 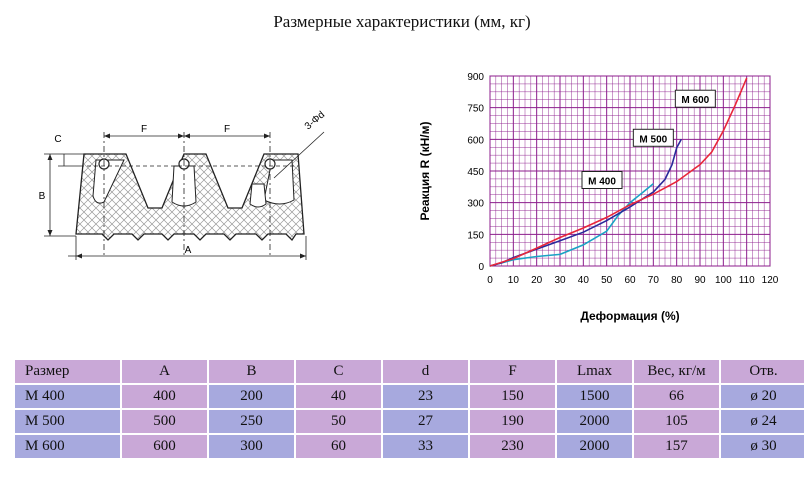 What do you see at coordinates (607, 280) in the screenshot?
I see `x-tick-label: 50` at bounding box center [607, 280].